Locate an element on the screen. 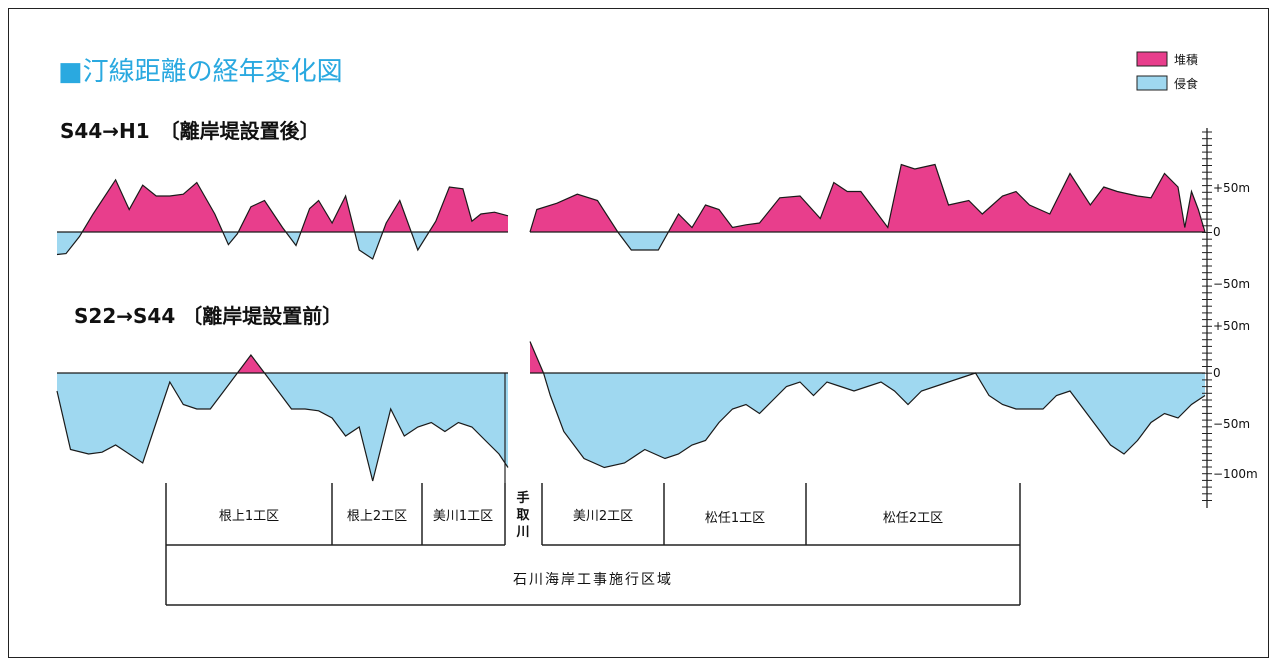 Image resolution: width=1277 pixels, height=658 pixels. section-label: 松任2工区 is located at coordinates (913, 518).